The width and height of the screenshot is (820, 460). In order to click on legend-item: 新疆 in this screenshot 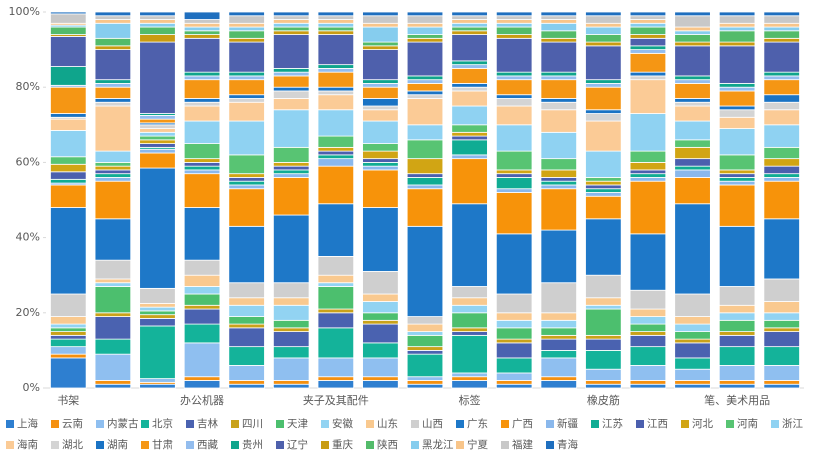, I will do `click(568, 423)`.